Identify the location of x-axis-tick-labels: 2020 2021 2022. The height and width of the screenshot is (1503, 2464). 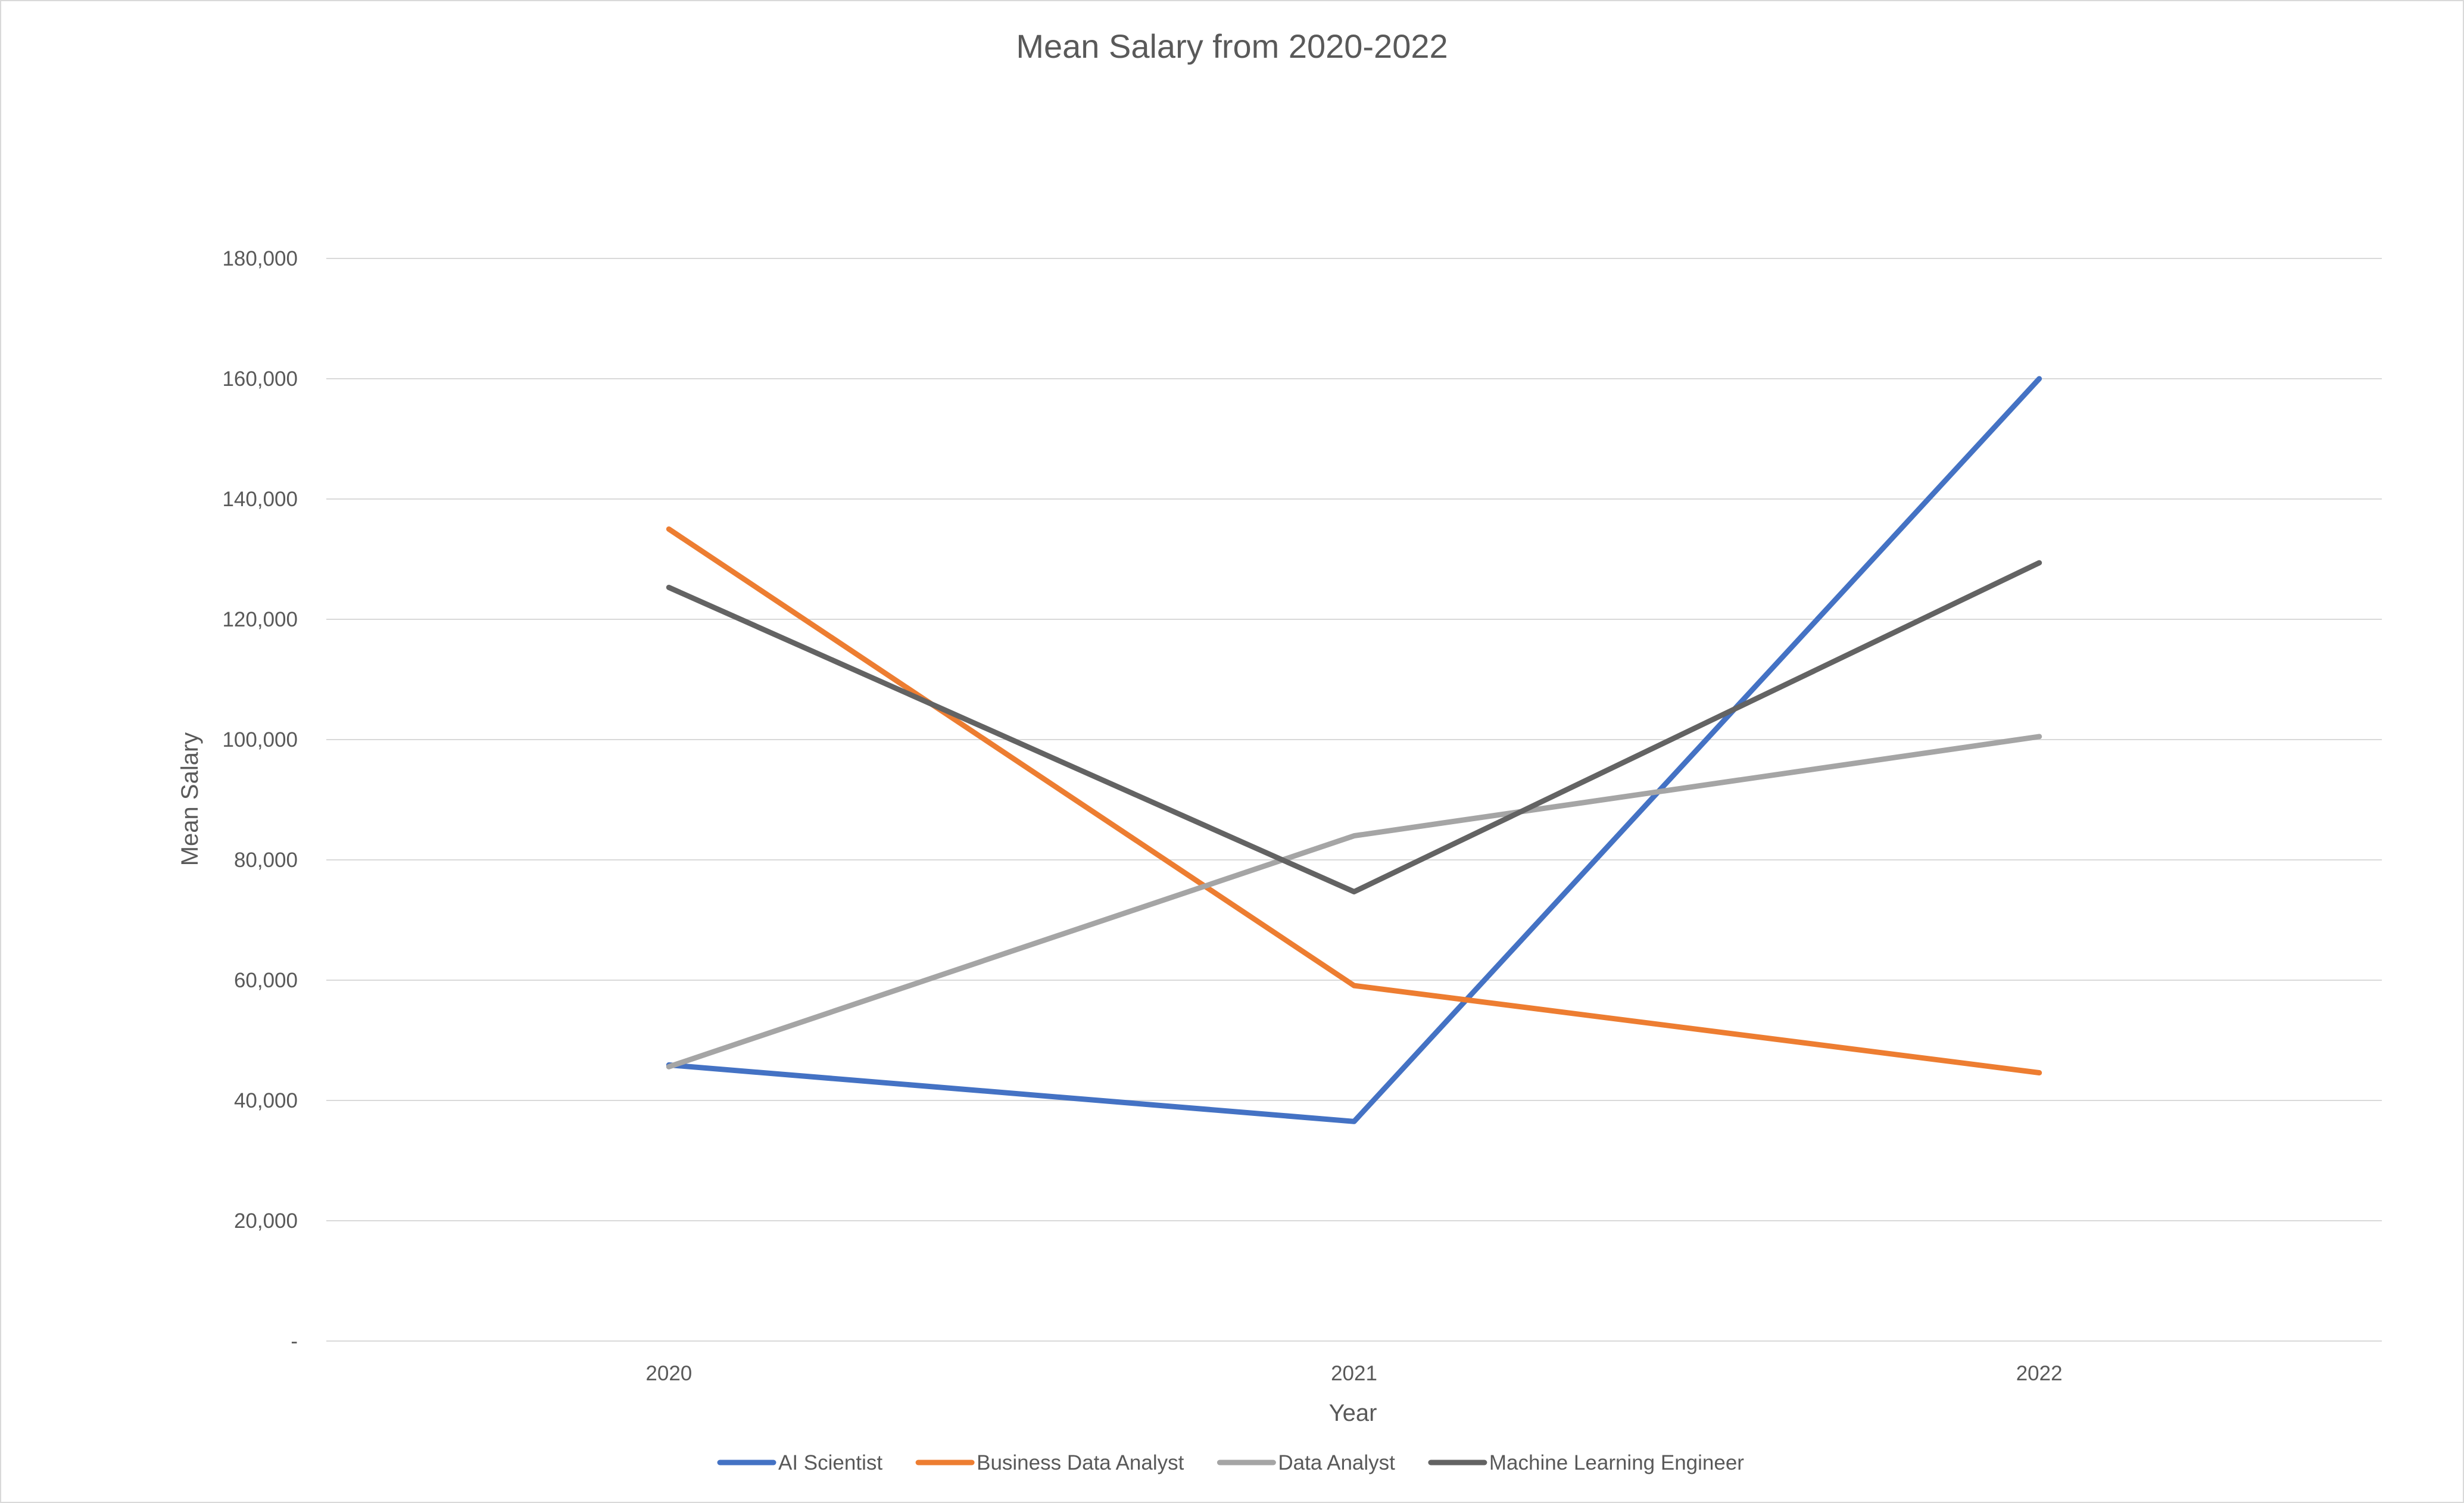
(1353, 1373).